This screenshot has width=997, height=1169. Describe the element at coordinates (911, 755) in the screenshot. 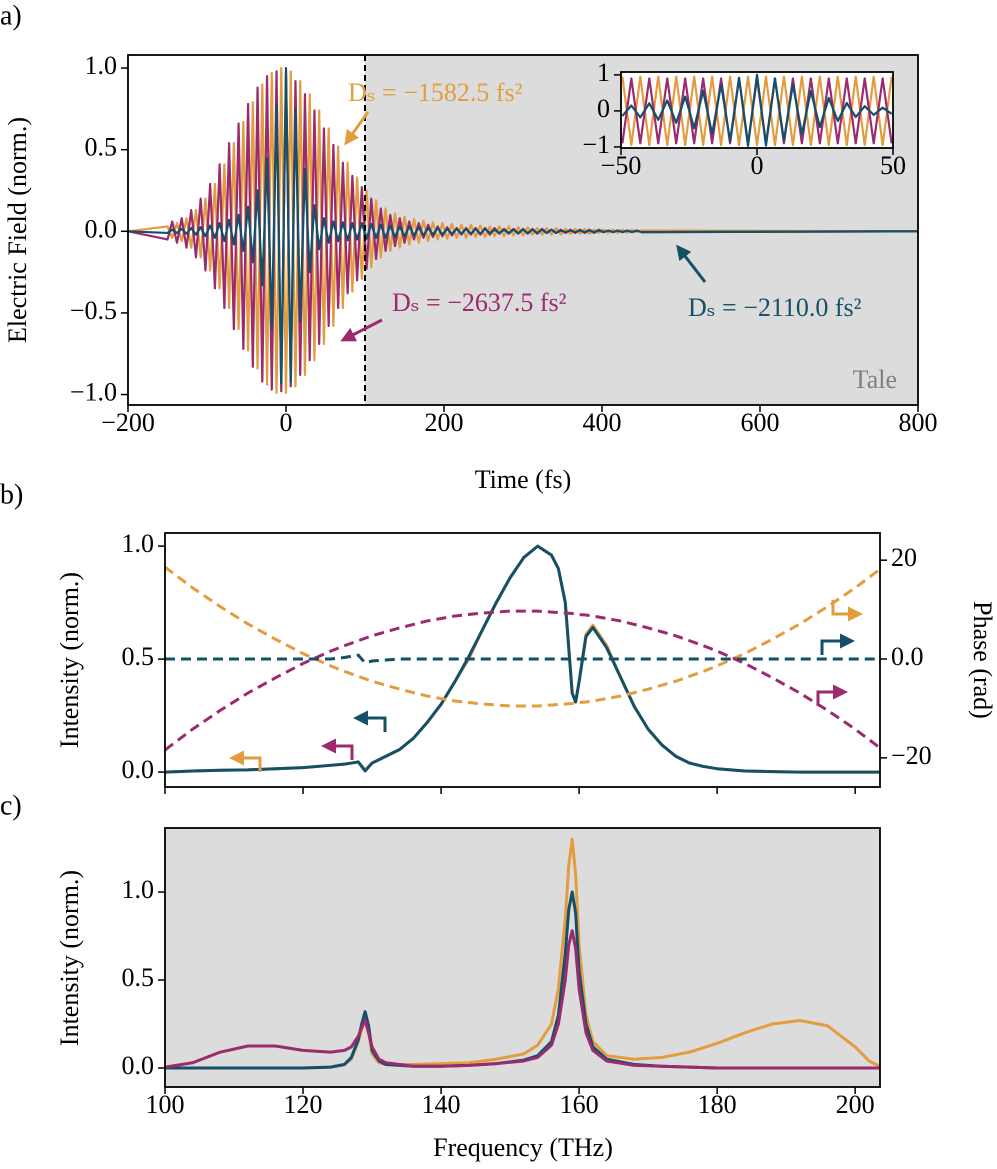

I see `y2-tick-label: −20` at that location.